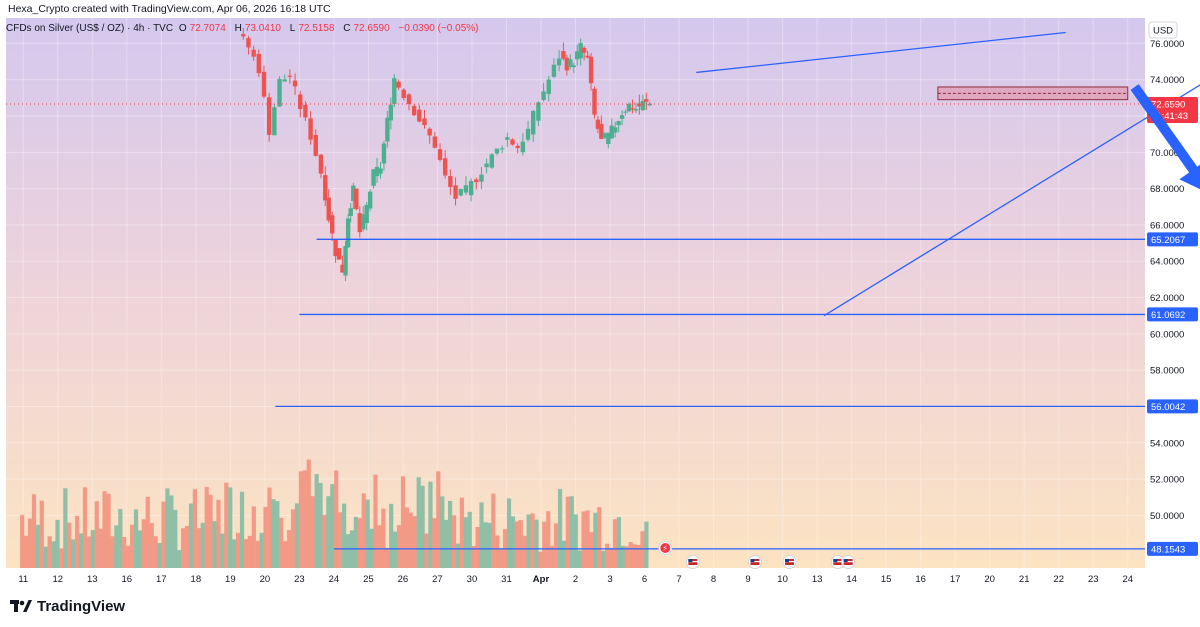  What do you see at coordinates (678, 579) in the screenshot?
I see `x-tick-label: 7` at bounding box center [678, 579].